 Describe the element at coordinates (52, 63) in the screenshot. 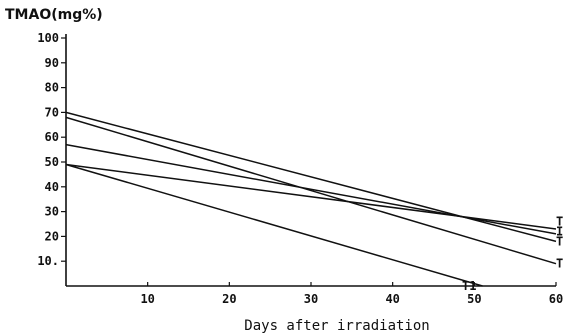

I see `y-tick-label: 90` at that location.